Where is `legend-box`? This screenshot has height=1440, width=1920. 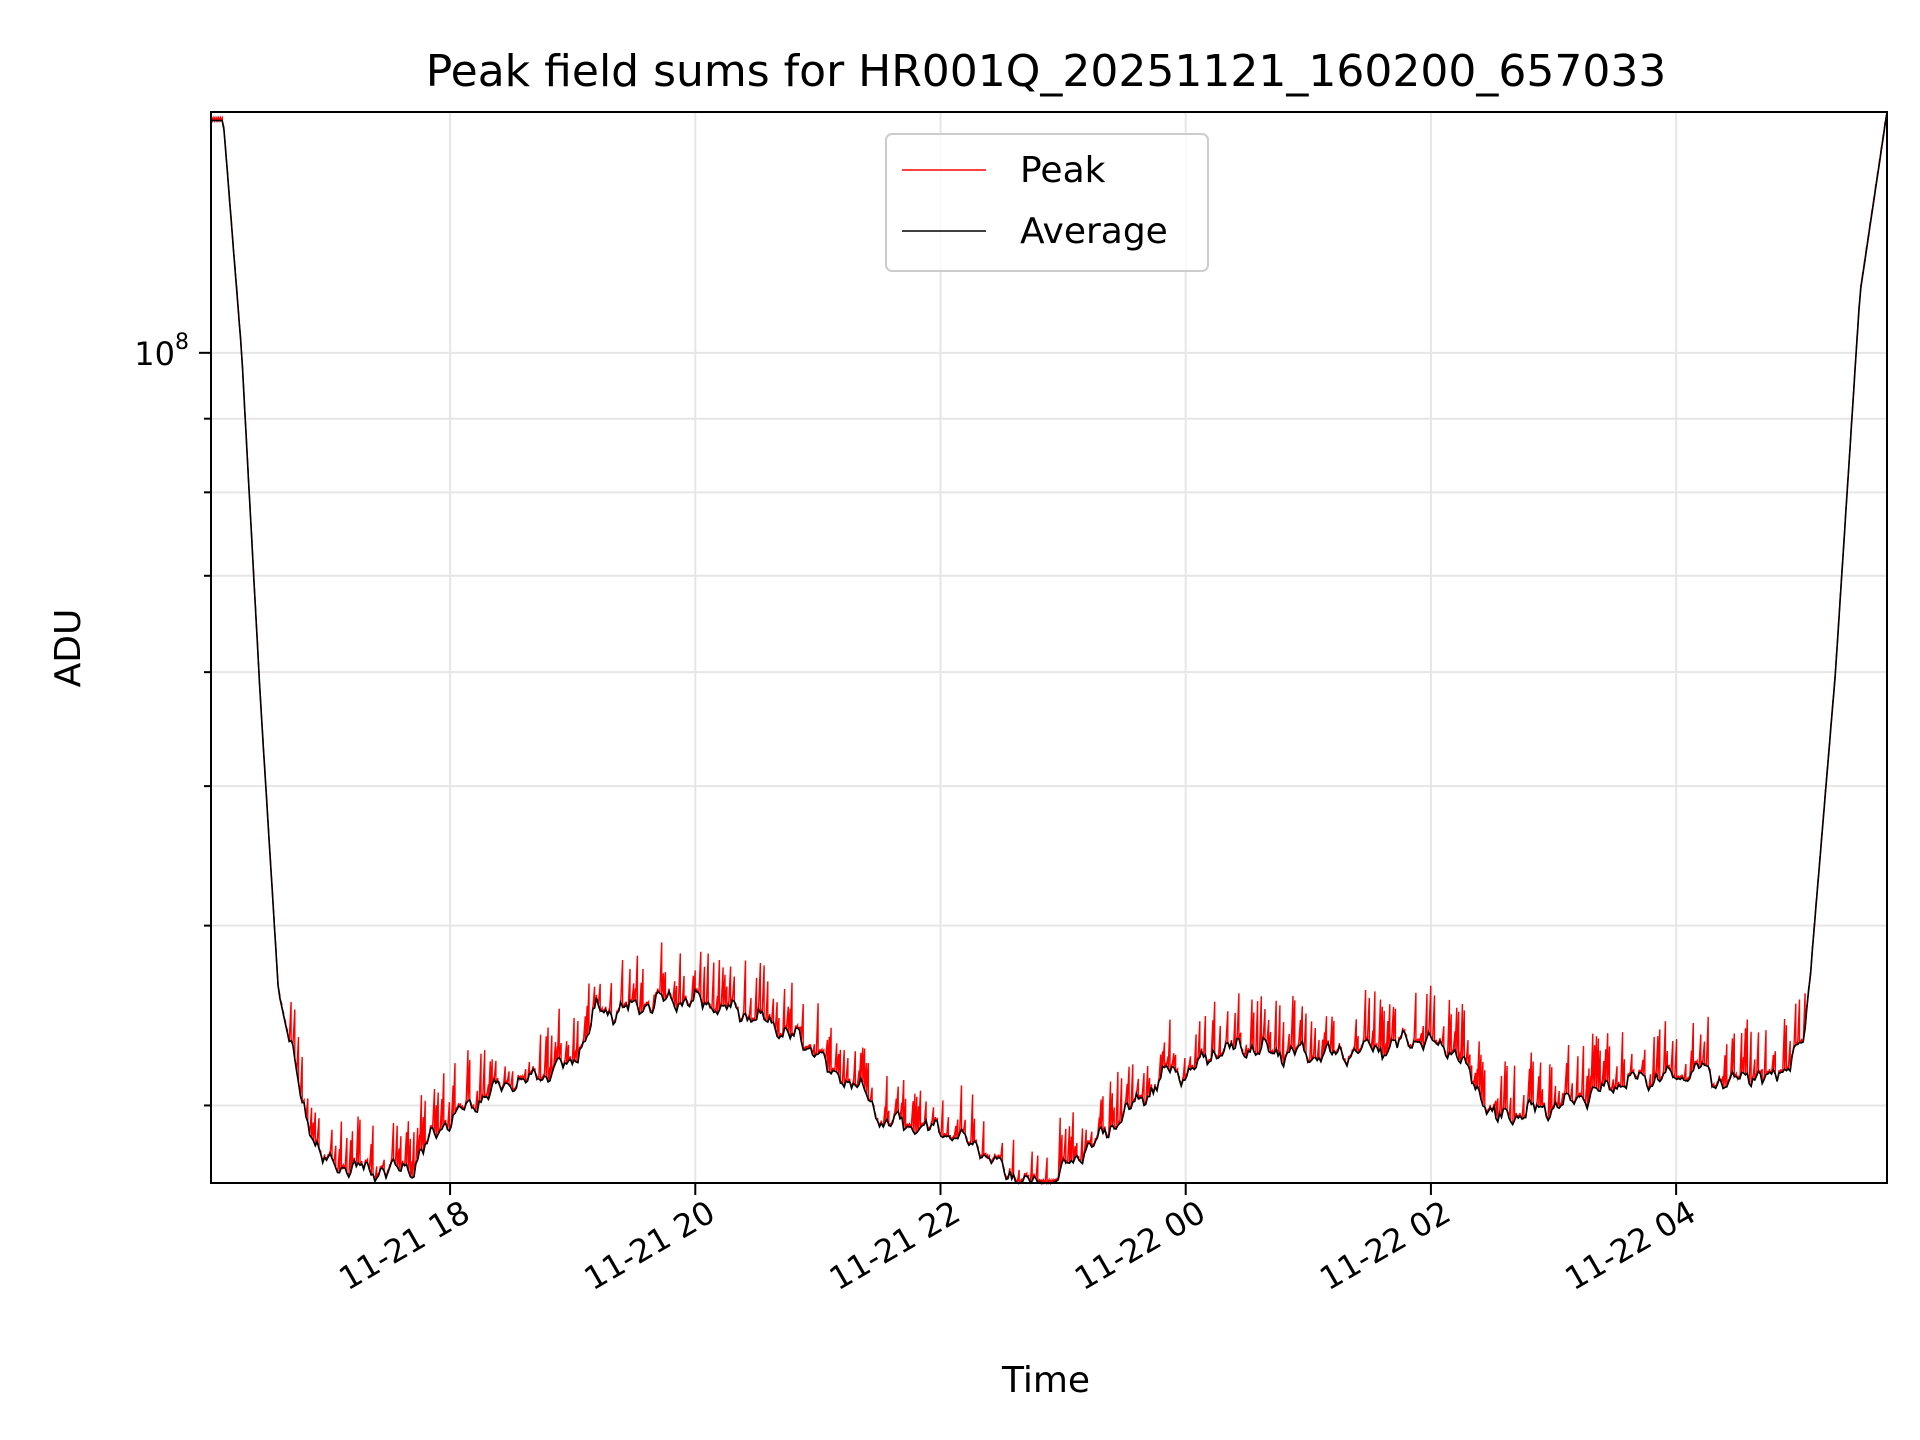
legend-box is located at coordinates (1047, 202).